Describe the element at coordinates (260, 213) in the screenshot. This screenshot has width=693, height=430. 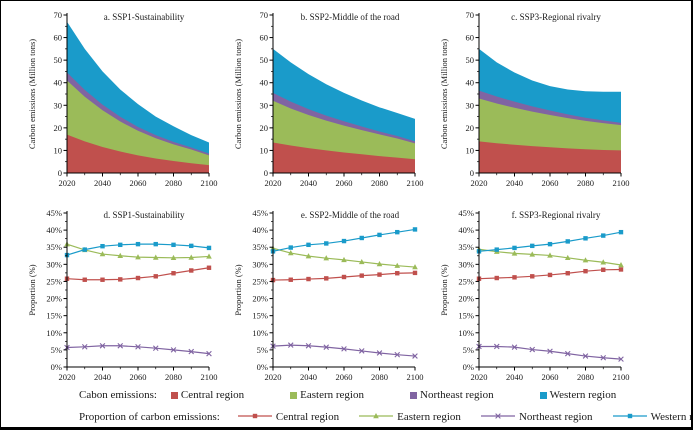
I see `y-tick-label: 45%` at that location.